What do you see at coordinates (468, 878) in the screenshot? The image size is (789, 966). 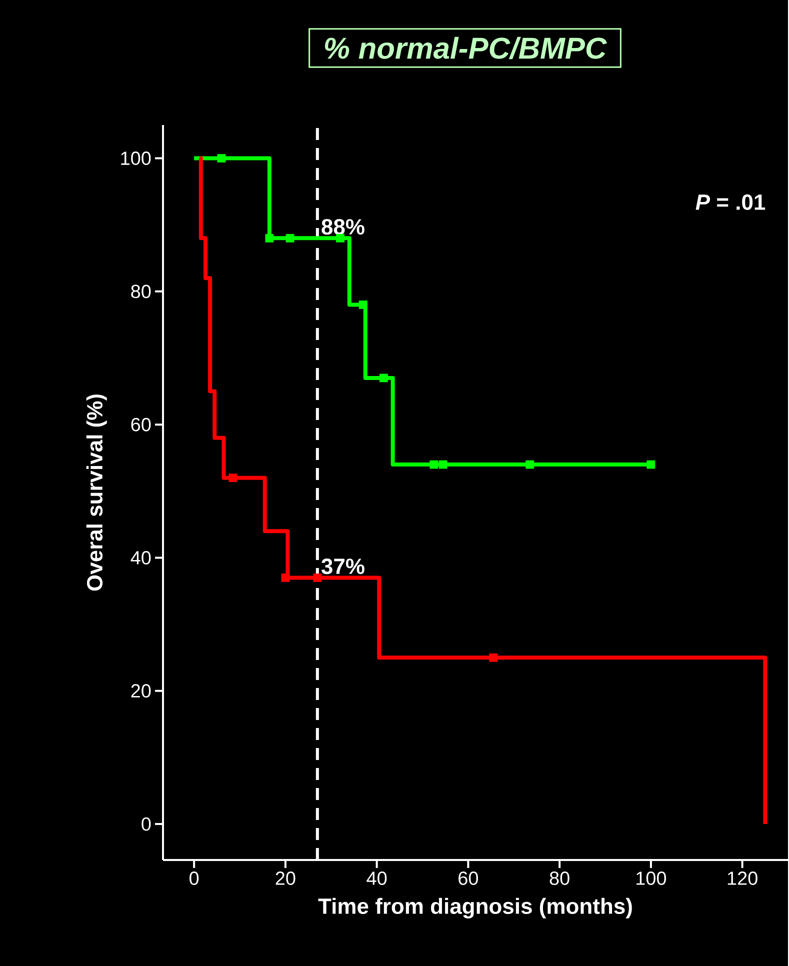 I see `x-tick-label: 60` at bounding box center [468, 878].